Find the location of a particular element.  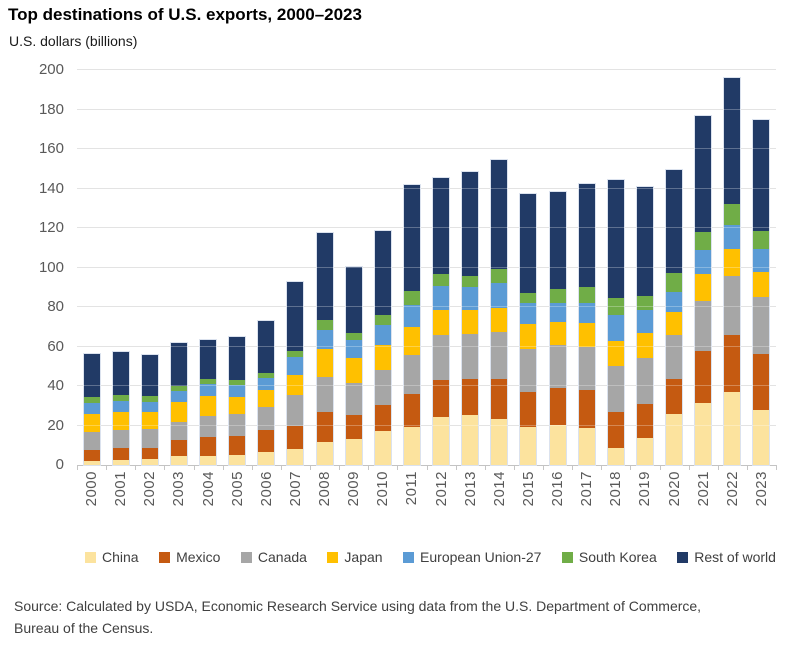

bar-2010 is located at coordinates (382, 348).